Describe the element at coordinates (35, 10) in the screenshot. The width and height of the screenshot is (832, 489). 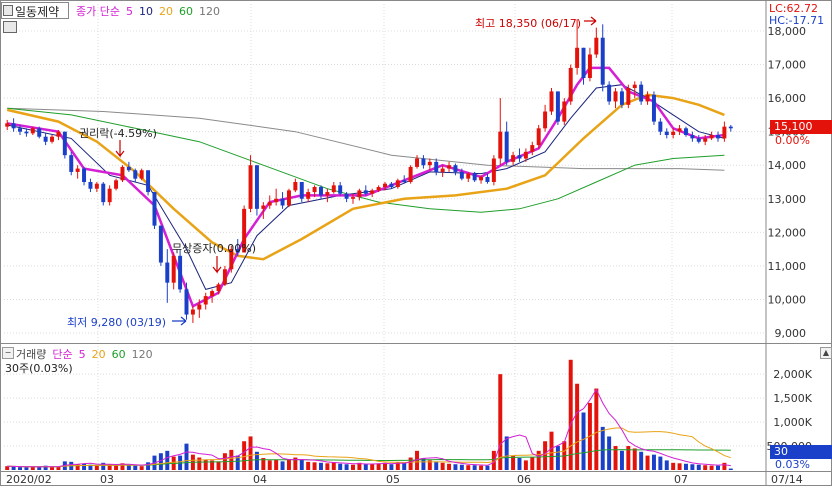
I see `stock-name-box: 일동제약` at that location.